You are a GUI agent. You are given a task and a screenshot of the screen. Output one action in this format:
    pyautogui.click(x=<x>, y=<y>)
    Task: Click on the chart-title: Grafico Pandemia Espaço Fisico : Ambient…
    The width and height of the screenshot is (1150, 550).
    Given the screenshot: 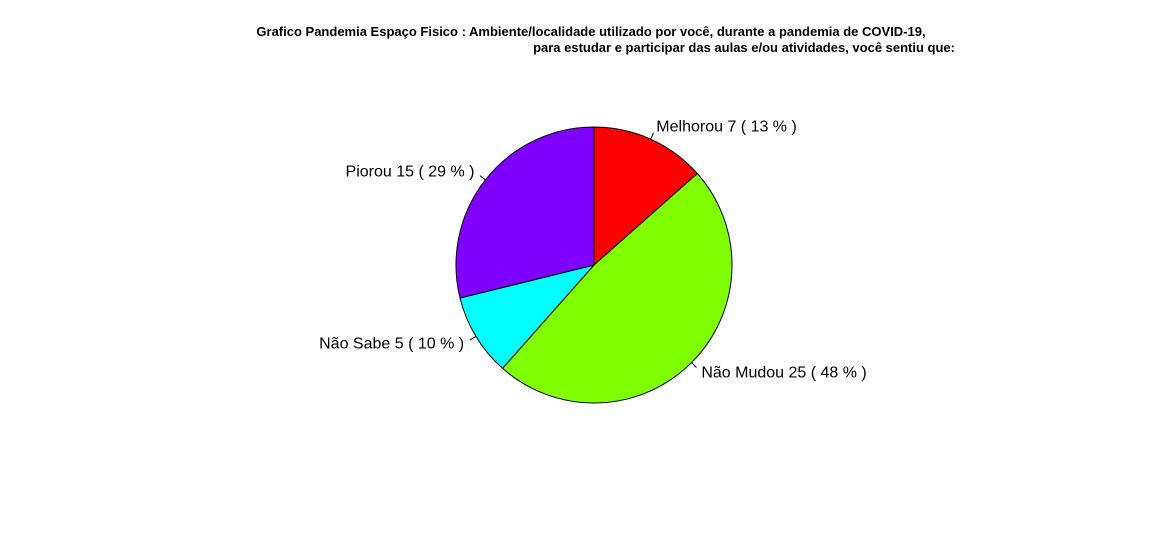 What is the action you would take?
    pyautogui.click(x=605, y=39)
    